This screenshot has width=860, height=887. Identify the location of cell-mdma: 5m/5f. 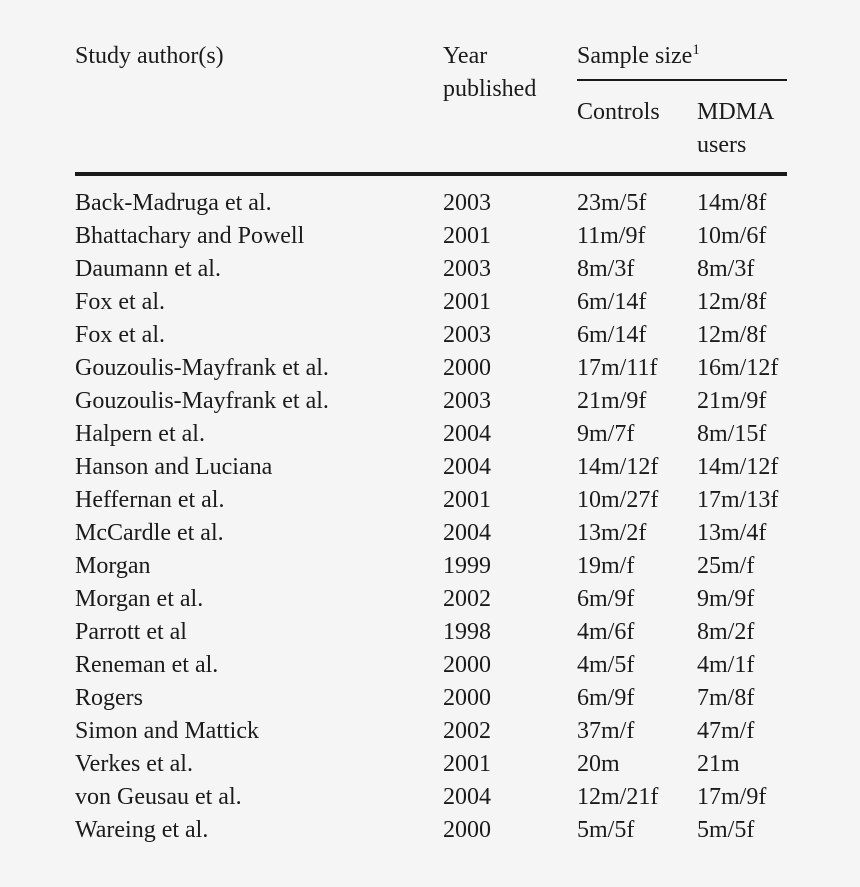
(726, 830).